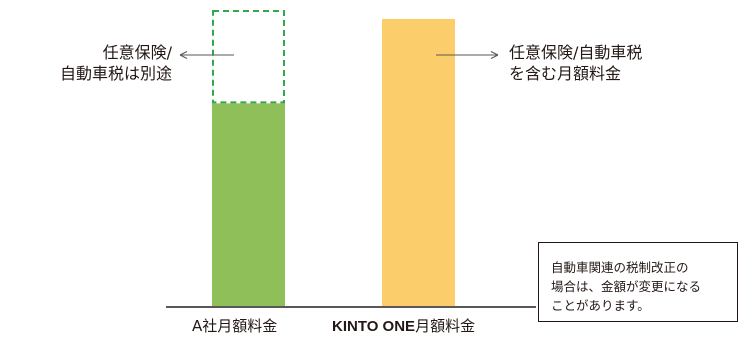  What do you see at coordinates (565, 73) in the screenshot?
I see `kinto-inclusive-annotation-line-2: を含む月額料金` at bounding box center [565, 73].